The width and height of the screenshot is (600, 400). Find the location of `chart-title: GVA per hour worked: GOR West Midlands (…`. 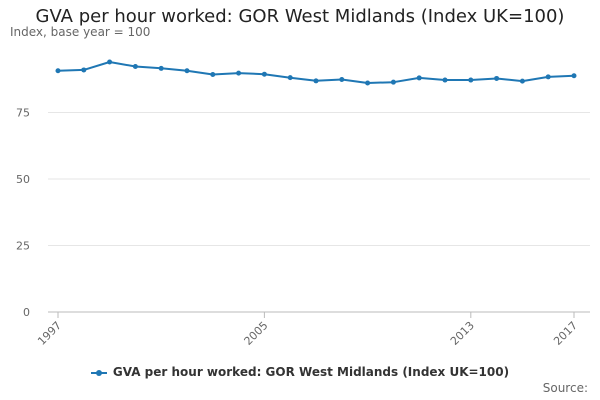

chart-title: GVA per hour worked: GOR West Midlands (… is located at coordinates (300, 16).